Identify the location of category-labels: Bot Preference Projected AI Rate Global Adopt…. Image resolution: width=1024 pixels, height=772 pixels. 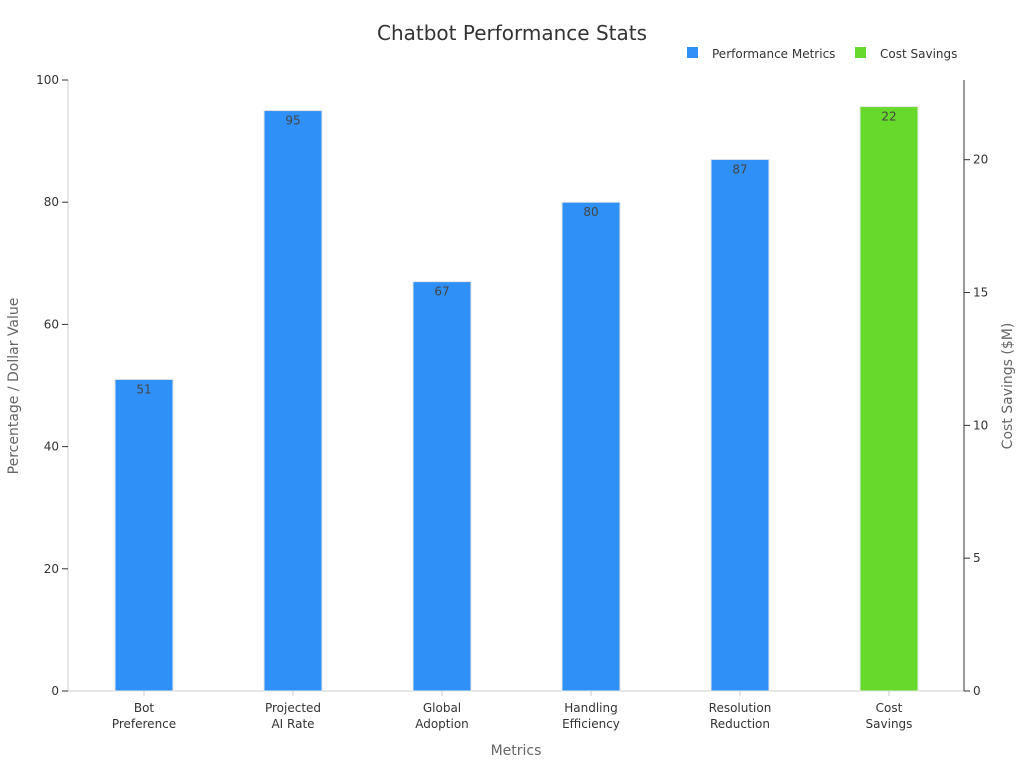
(512, 711).